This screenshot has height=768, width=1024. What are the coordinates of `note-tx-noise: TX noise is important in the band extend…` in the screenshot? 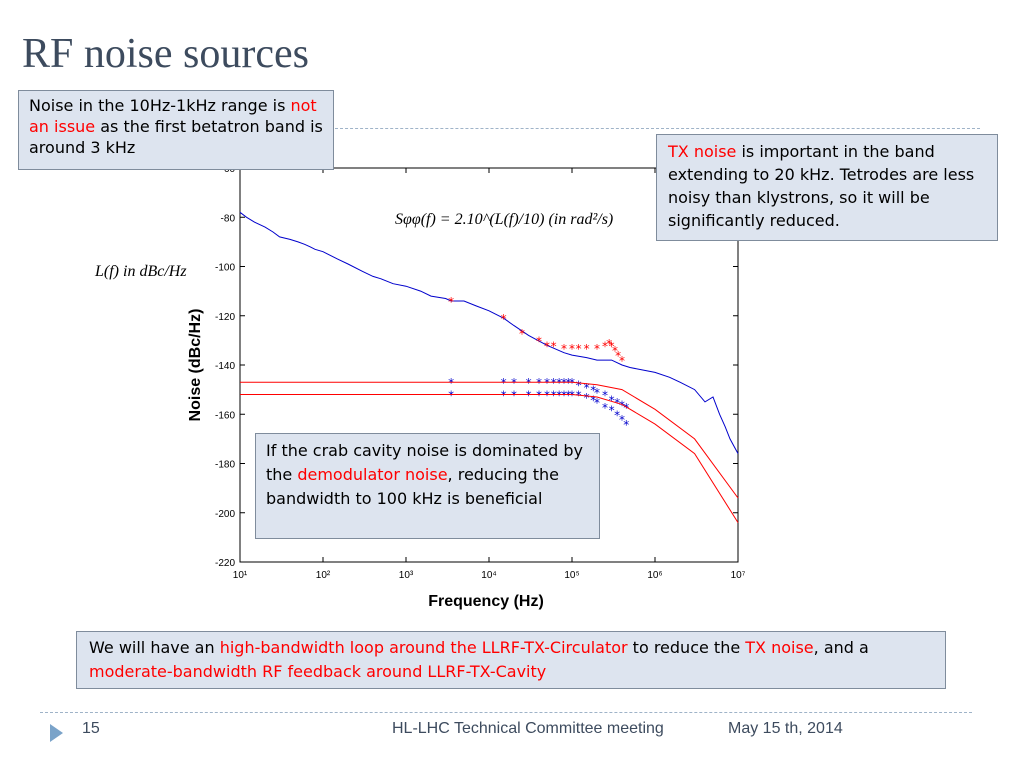 It's located at (827, 187).